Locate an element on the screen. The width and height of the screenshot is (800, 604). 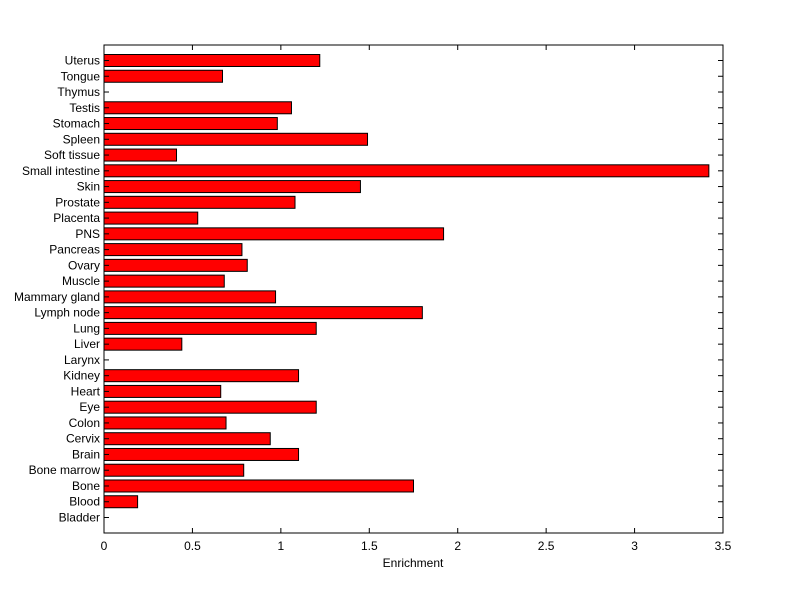
bar-lung is located at coordinates (210, 328).